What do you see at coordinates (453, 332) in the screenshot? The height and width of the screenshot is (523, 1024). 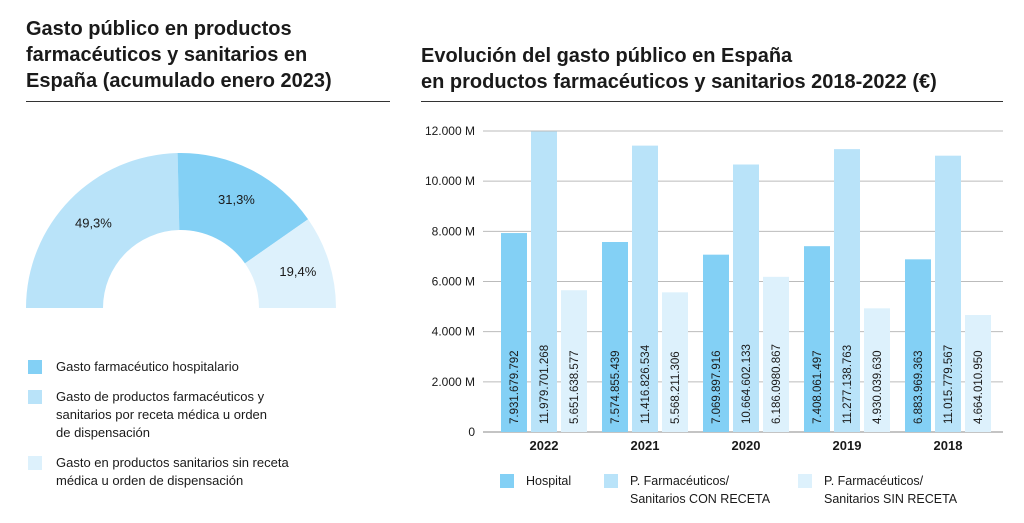 I see `y-tick-label-2: 4.000 M` at bounding box center [453, 332].